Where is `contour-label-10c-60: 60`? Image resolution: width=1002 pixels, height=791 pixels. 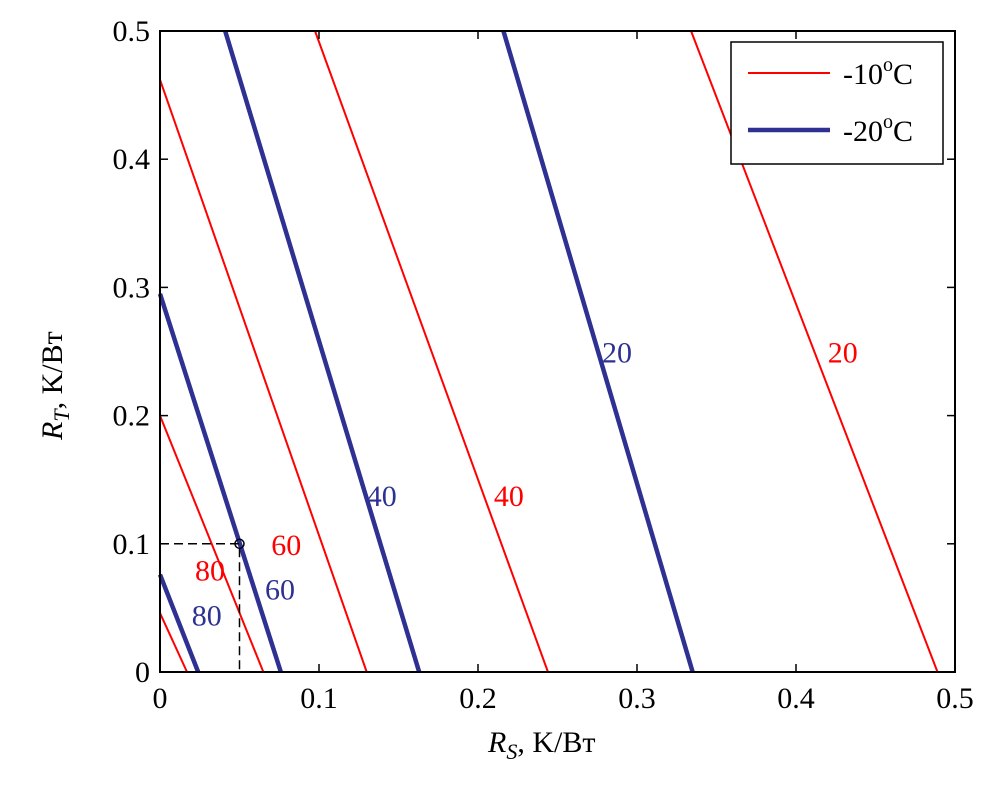 contour-label-10c-60: 60 is located at coordinates (286, 545).